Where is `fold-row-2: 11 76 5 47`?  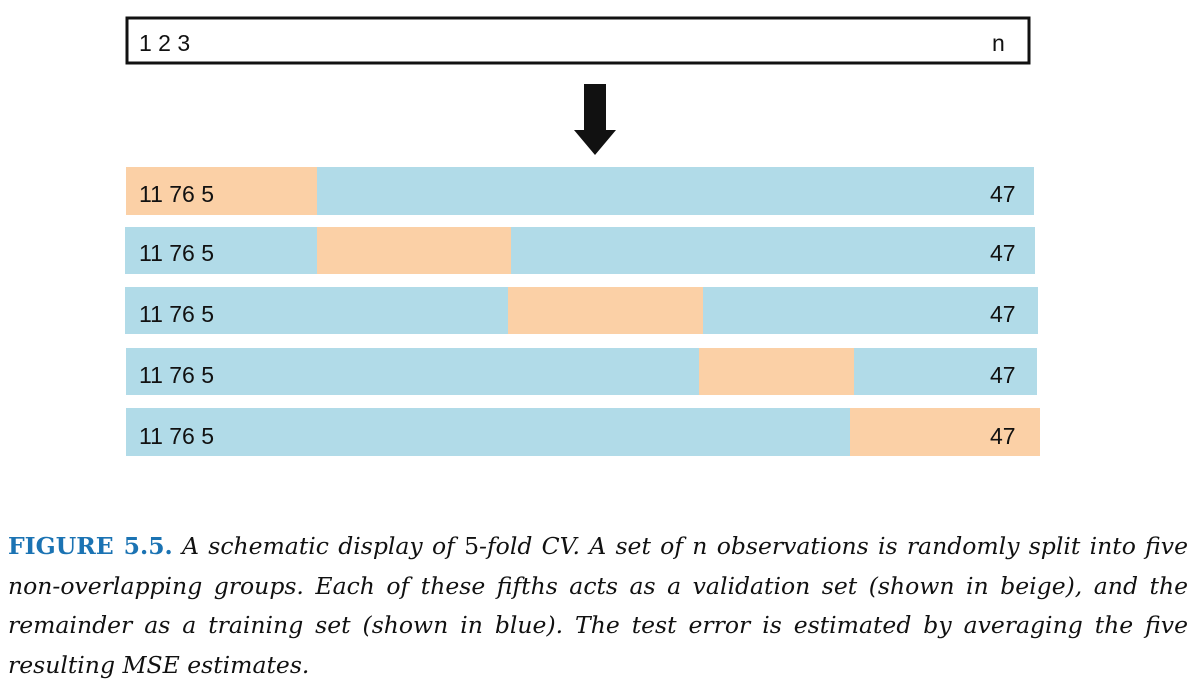
fold-row-2: 11 76 5 47 is located at coordinates (580, 250).